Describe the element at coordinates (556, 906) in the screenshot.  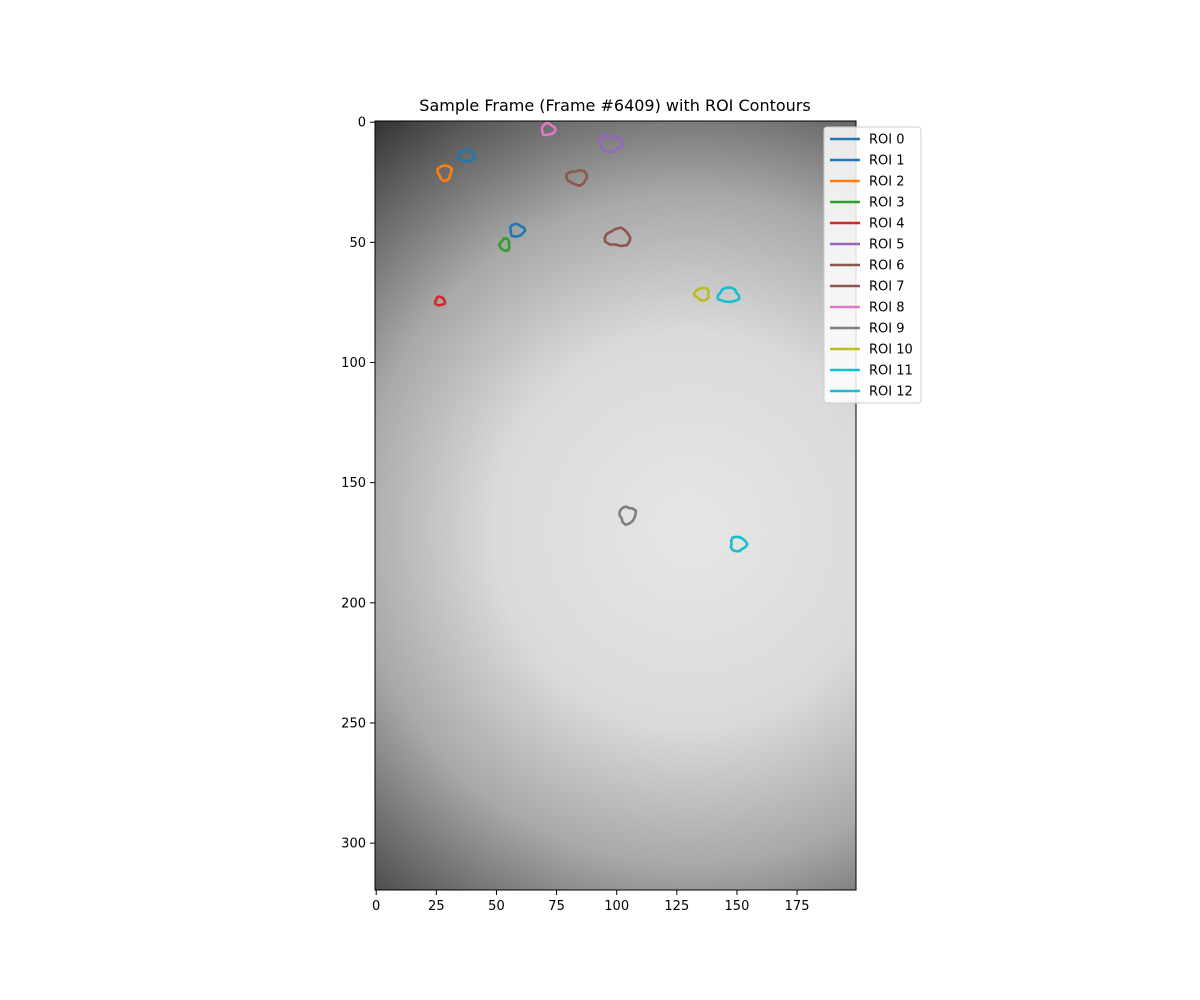
I see `x-tick-label: 75` at that location.